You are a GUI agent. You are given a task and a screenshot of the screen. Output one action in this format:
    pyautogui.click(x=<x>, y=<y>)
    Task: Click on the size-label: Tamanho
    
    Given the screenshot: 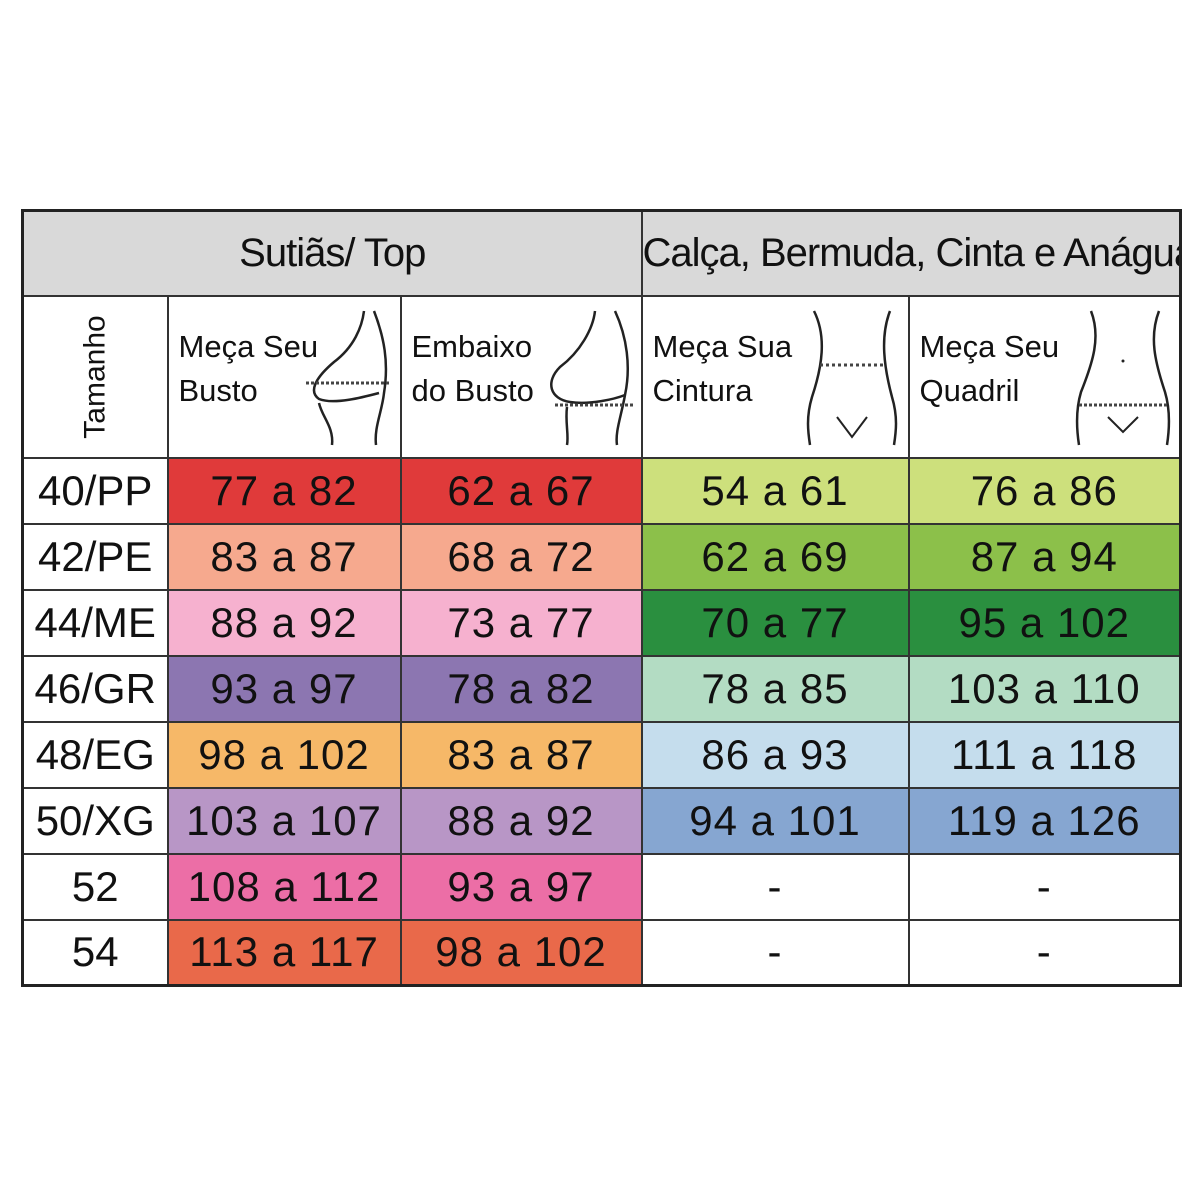 What is the action you would take?
    pyautogui.click(x=95, y=376)
    